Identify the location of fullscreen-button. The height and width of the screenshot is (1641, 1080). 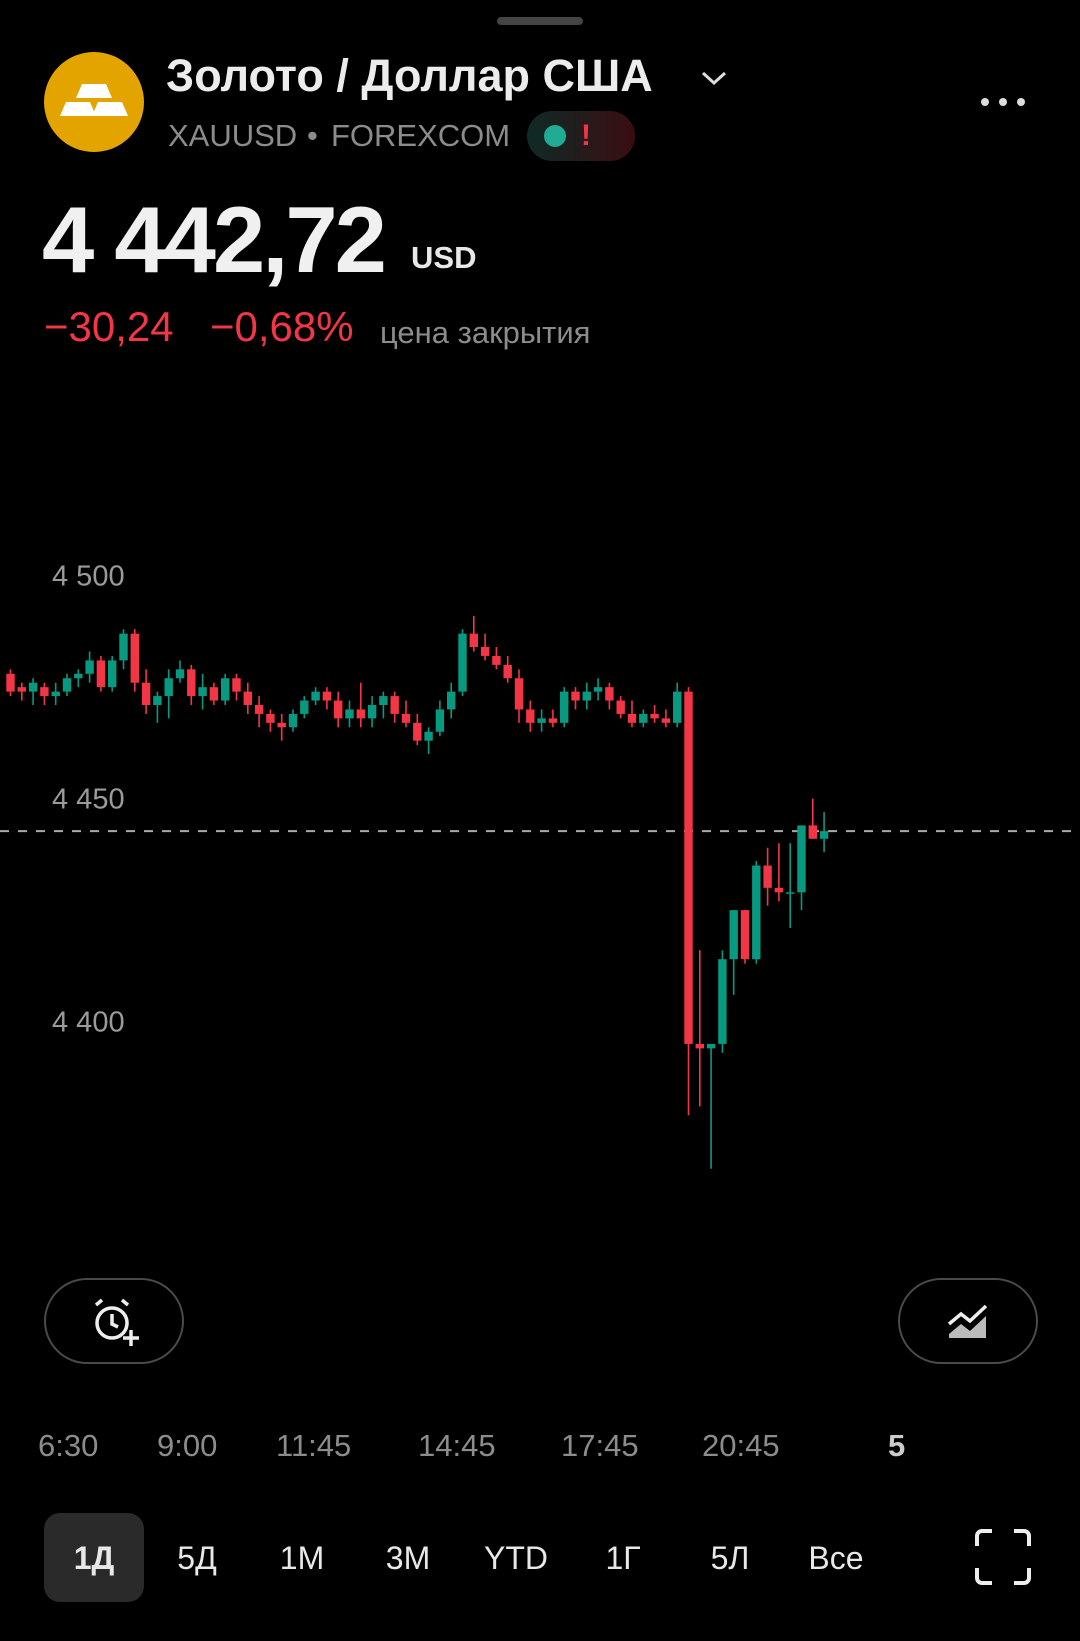
(1003, 1557).